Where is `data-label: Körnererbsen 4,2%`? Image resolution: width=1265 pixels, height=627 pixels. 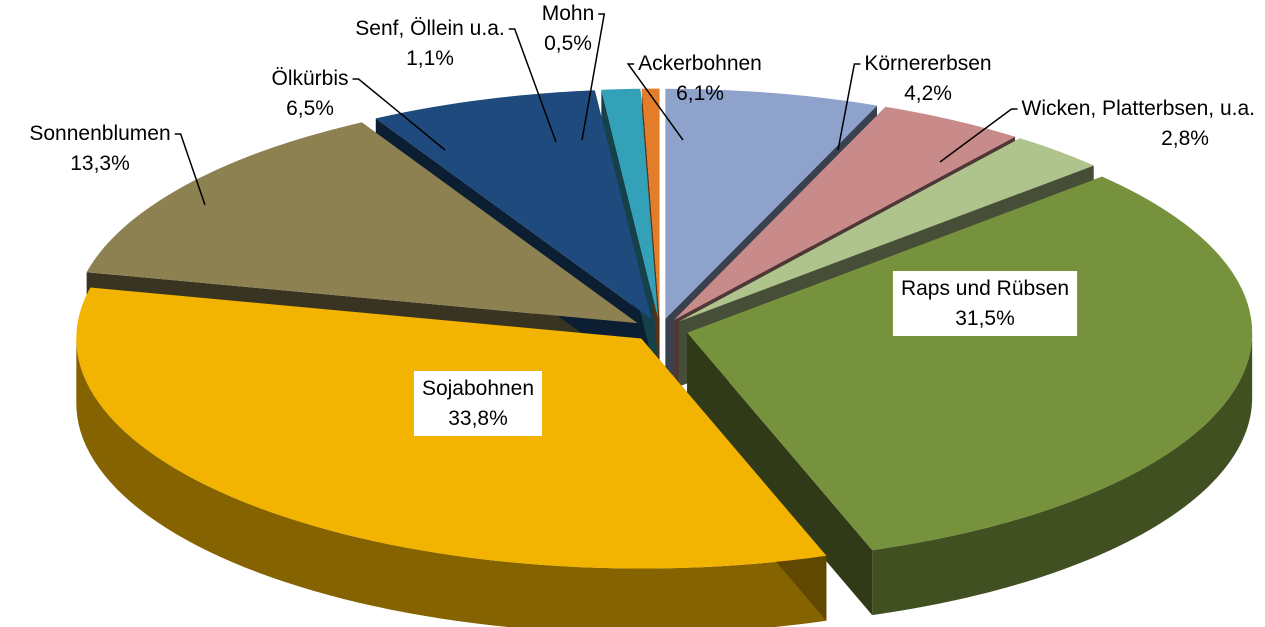
data-label: Körnererbsen 4,2% is located at coordinates (927, 78).